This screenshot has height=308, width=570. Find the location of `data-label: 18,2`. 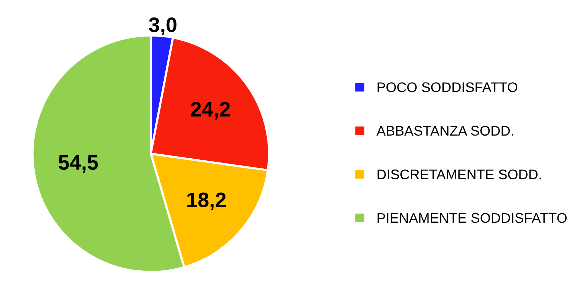

data-label: 18,2 is located at coordinates (207, 201).